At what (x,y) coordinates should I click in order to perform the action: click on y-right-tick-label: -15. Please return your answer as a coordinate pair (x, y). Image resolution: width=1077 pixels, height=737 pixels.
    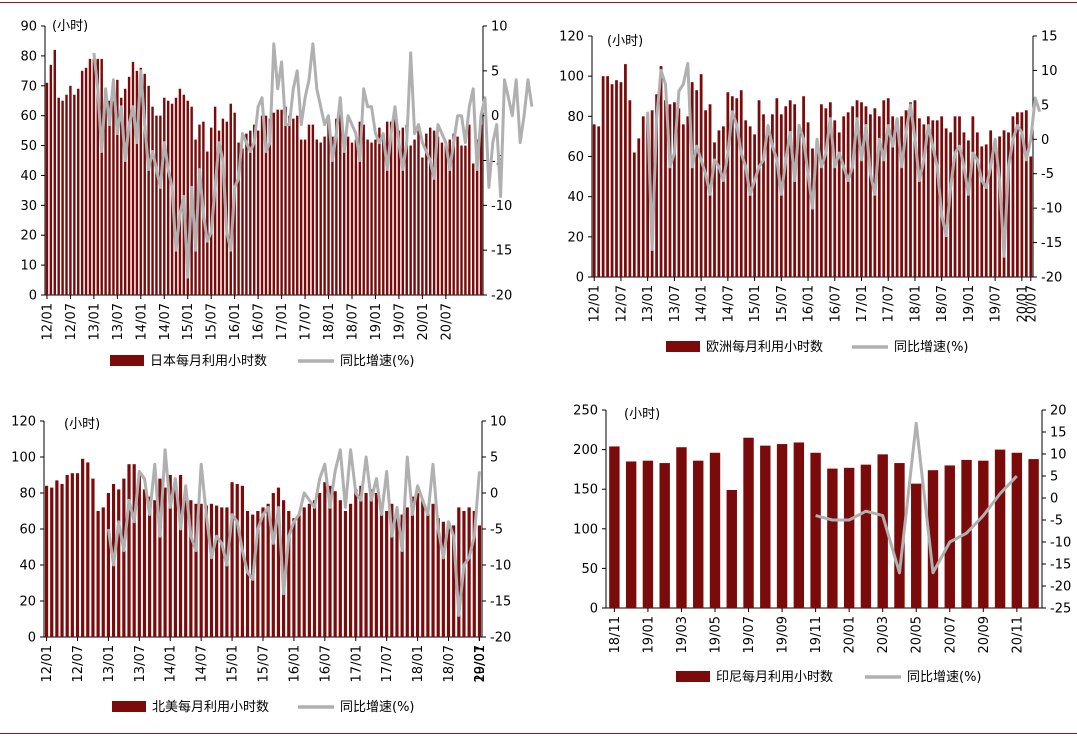
    Looking at the image, I should click on (1060, 565).